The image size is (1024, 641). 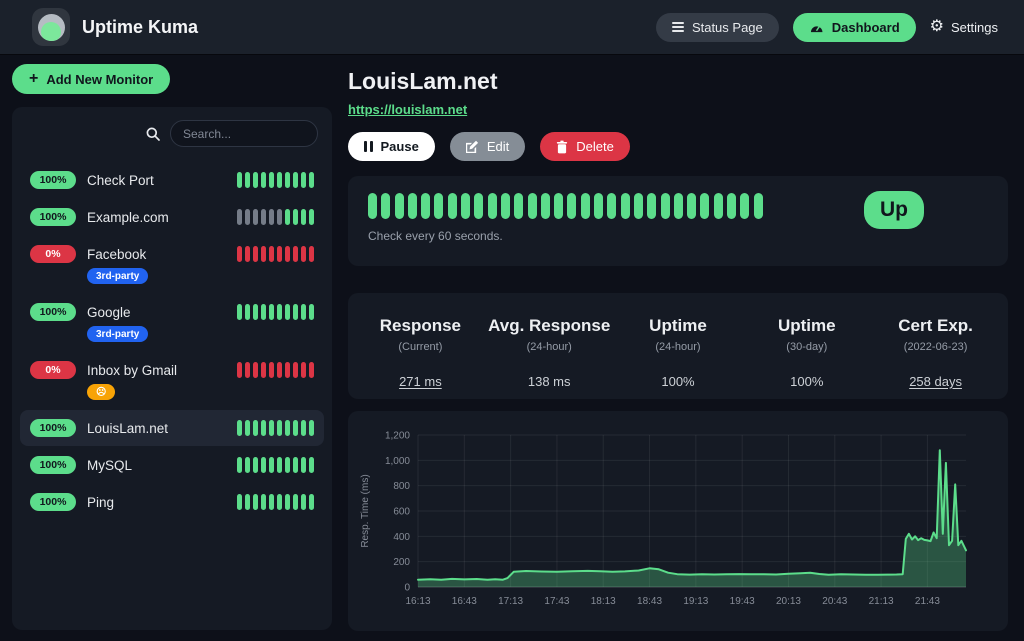 I want to click on monitor-list-item: 100% Ping, so click(x=172, y=502).